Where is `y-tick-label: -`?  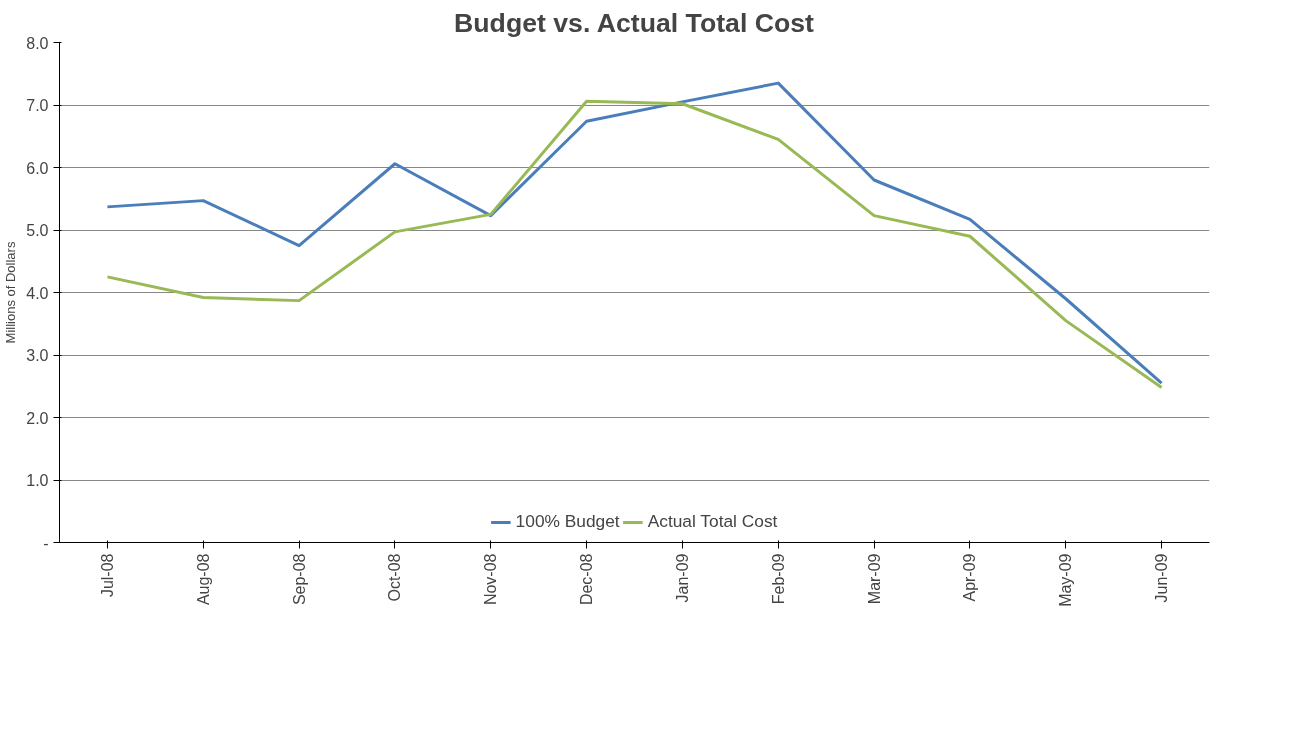 y-tick-label: - is located at coordinates (46, 543).